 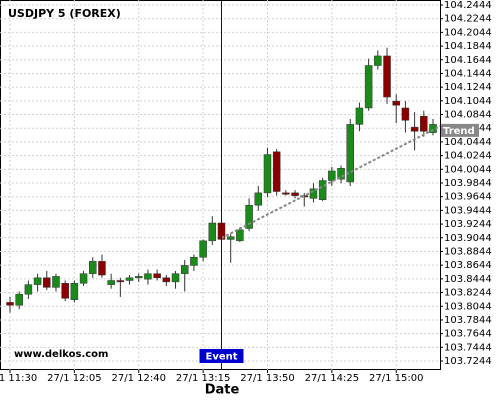 What do you see at coordinates (468, 320) in the screenshot?
I see `y-tick-label: 103.7844` at bounding box center [468, 320].